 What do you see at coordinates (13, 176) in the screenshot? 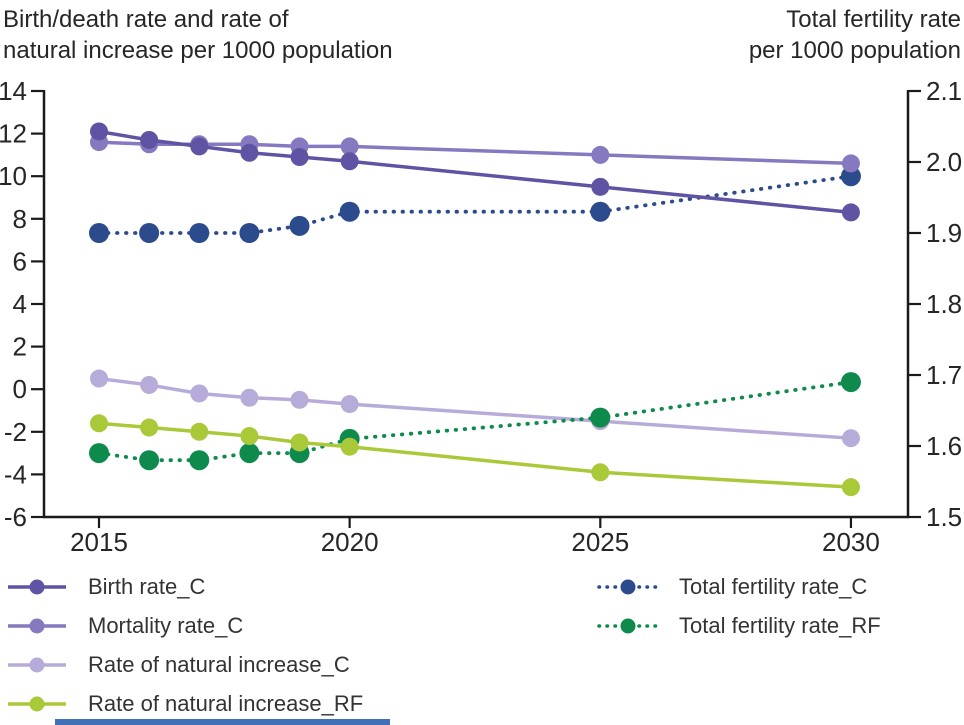
I see `left-axis-tick-label: 10` at bounding box center [13, 176].